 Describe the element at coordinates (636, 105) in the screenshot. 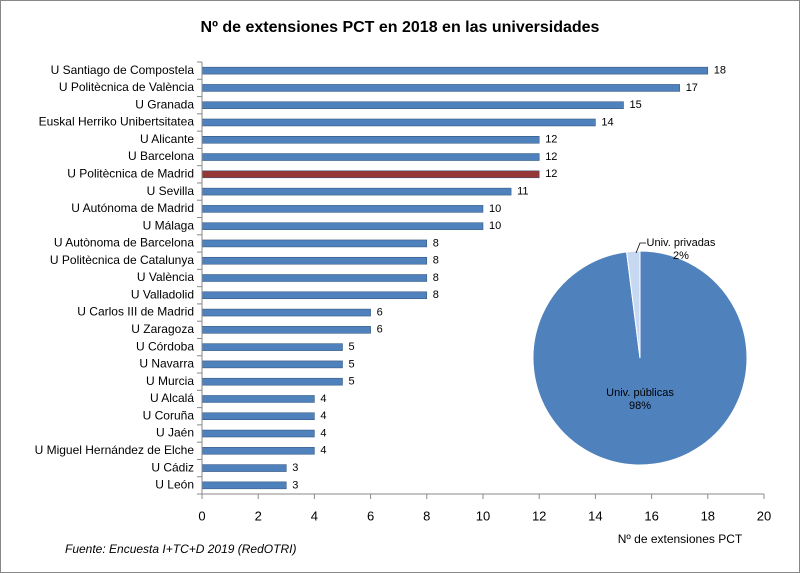

I see `value-label: 15` at that location.